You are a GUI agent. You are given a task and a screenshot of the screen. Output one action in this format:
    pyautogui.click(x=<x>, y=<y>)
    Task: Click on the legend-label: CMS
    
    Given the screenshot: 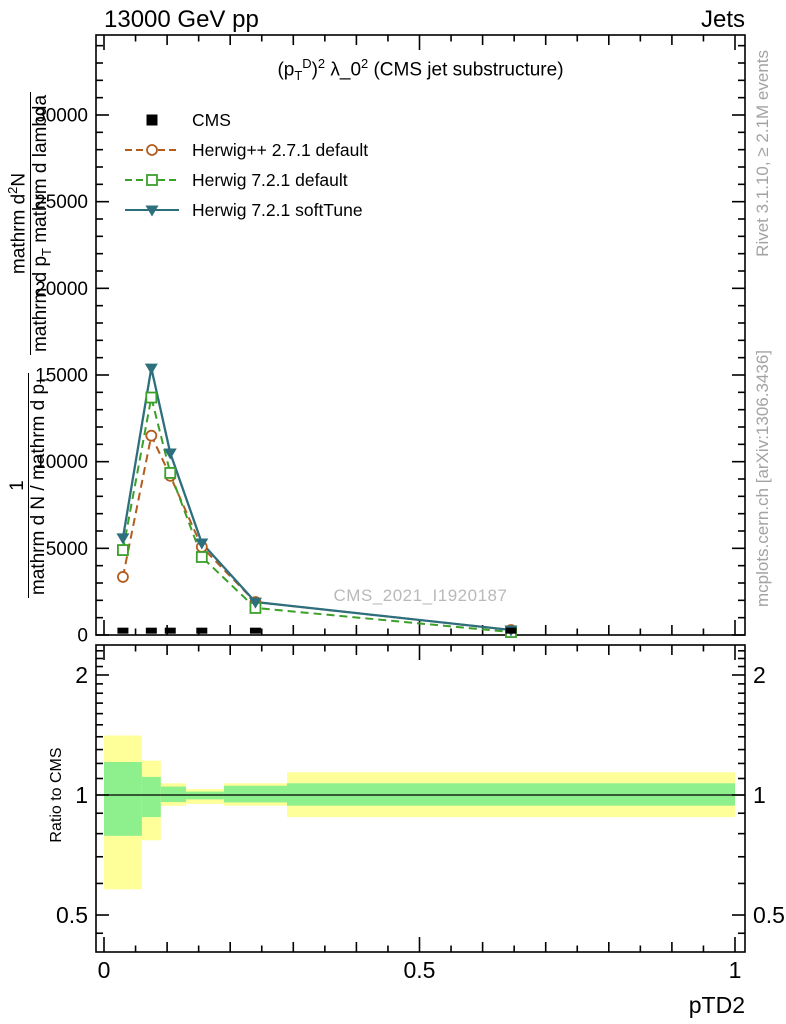 What is the action you would take?
    pyautogui.click(x=211, y=119)
    